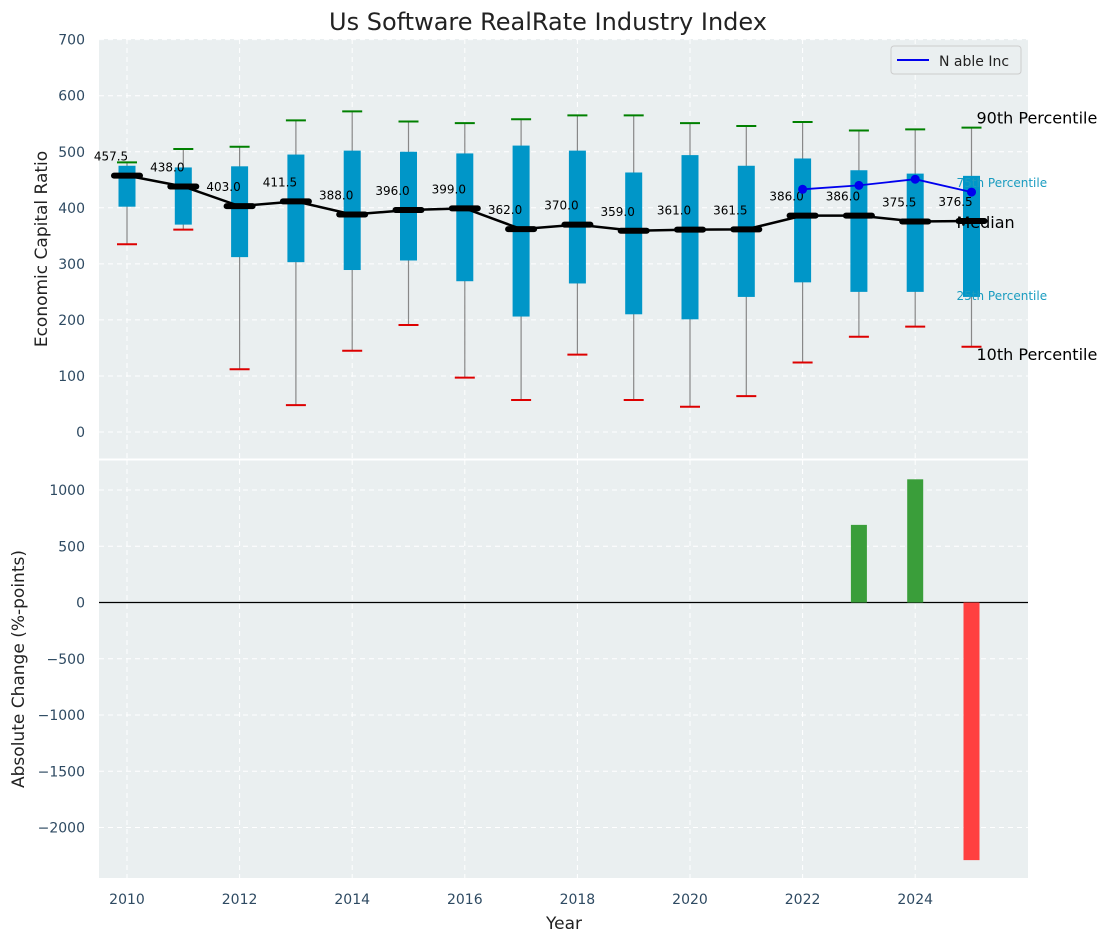 This screenshot has height=946, width=1114. What do you see at coordinates (690, 900) in the screenshot?
I see `x-tick-label: 2020` at bounding box center [690, 900].